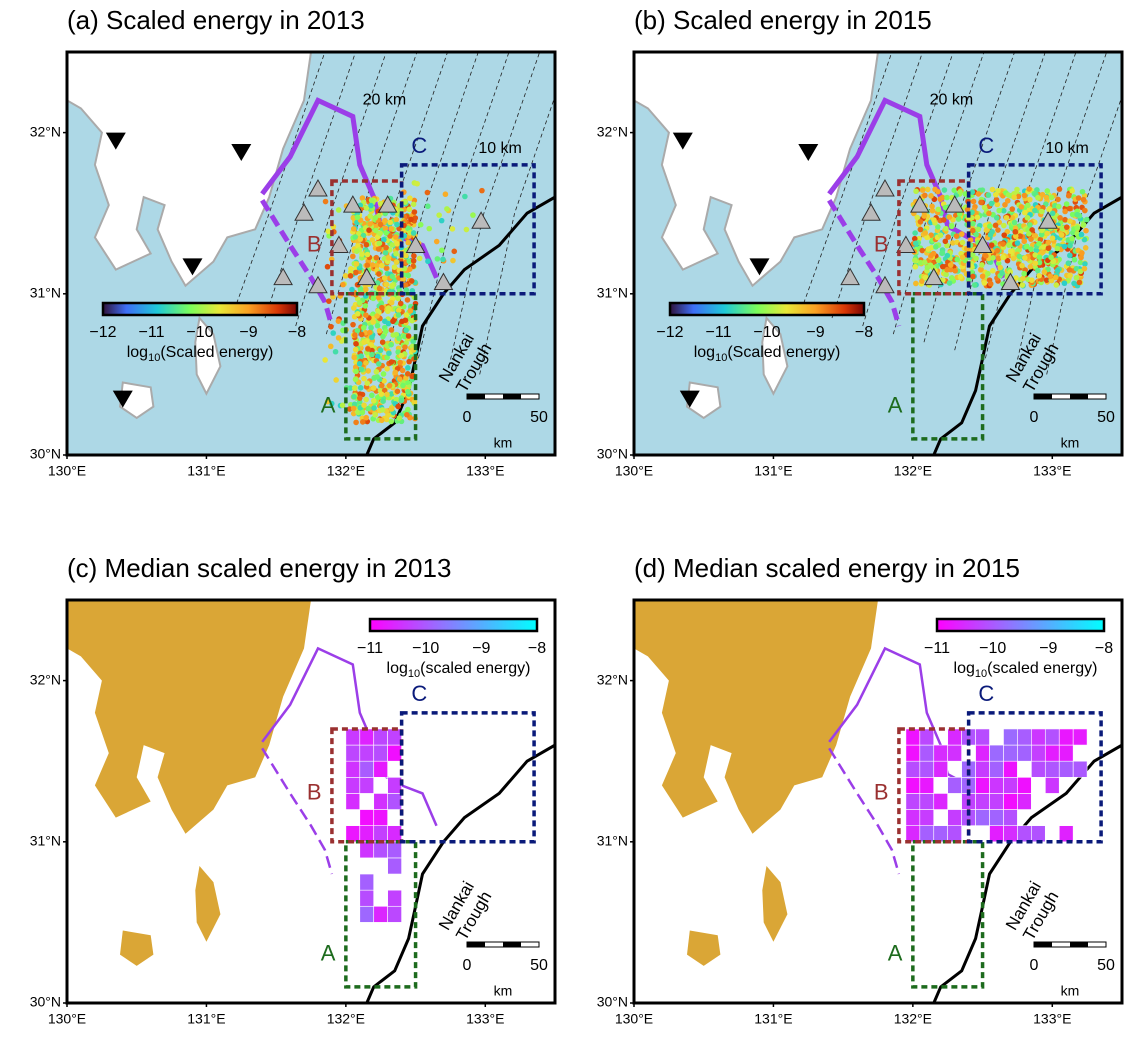  What do you see at coordinates (634, 1019) in the screenshot?
I see `lon-label: 130°E` at bounding box center [634, 1019].